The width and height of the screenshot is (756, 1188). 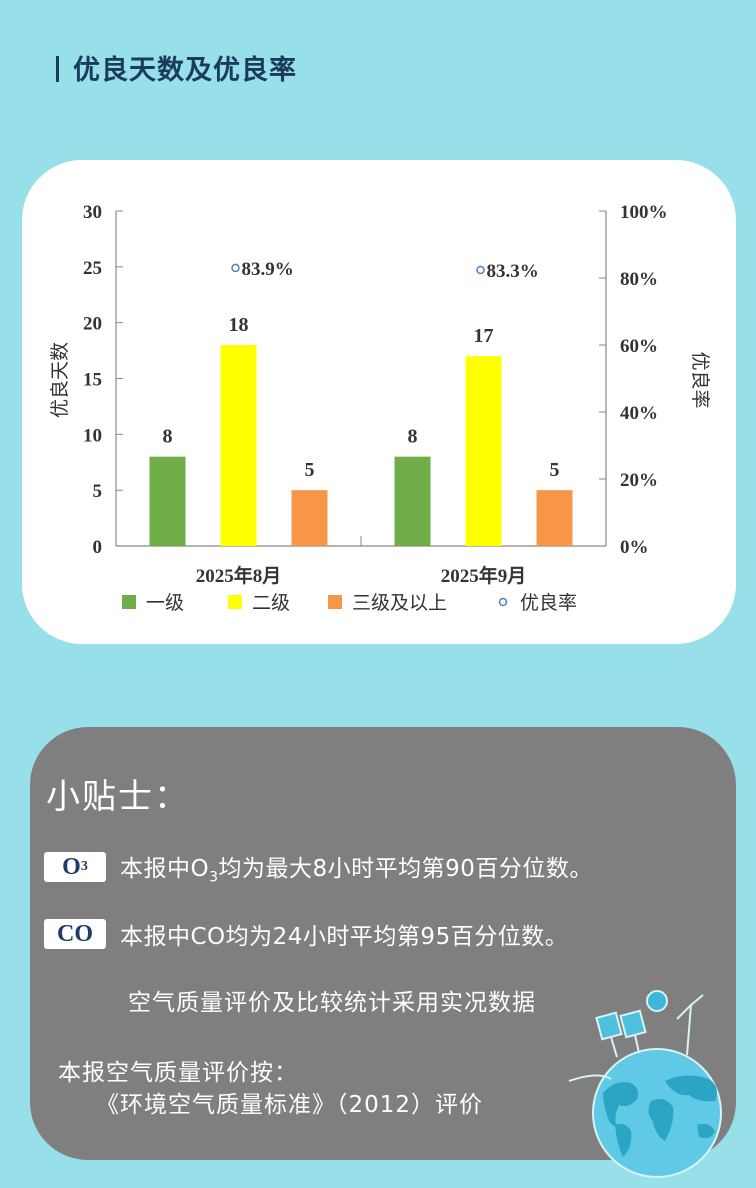 What do you see at coordinates (185, 70) in the screenshot?
I see `section-title-text: 优良天数及优良率` at bounding box center [185, 70].